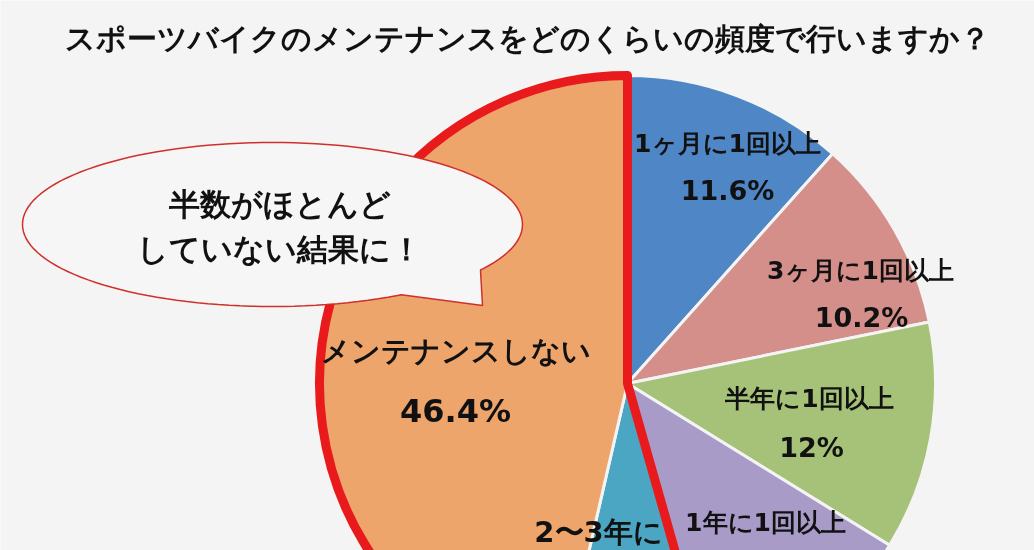 This screenshot has width=1034, height=550. What do you see at coordinates (860, 270) in the screenshot?
I see `slice-label: 3ヶ月に1回以上` at bounding box center [860, 270].